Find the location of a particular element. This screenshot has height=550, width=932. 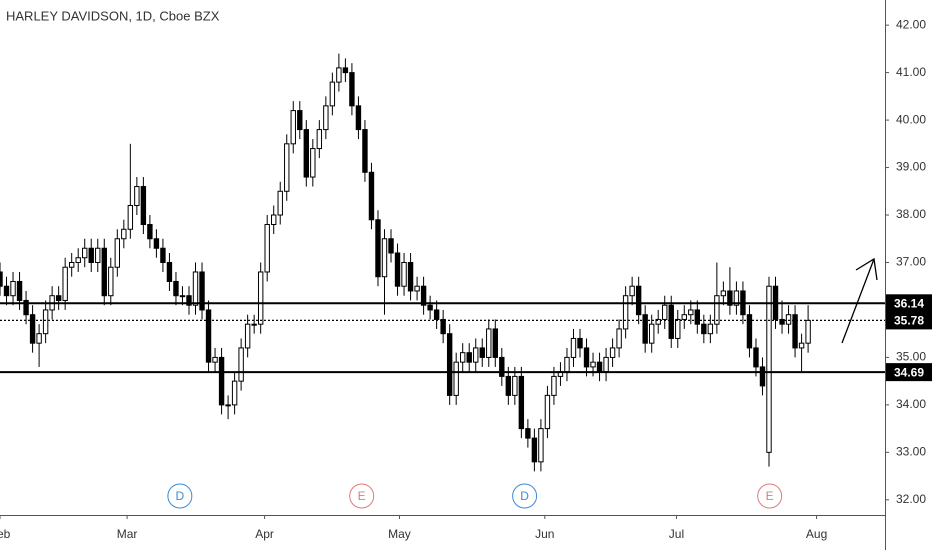

trend-arrow is located at coordinates (859, 300).